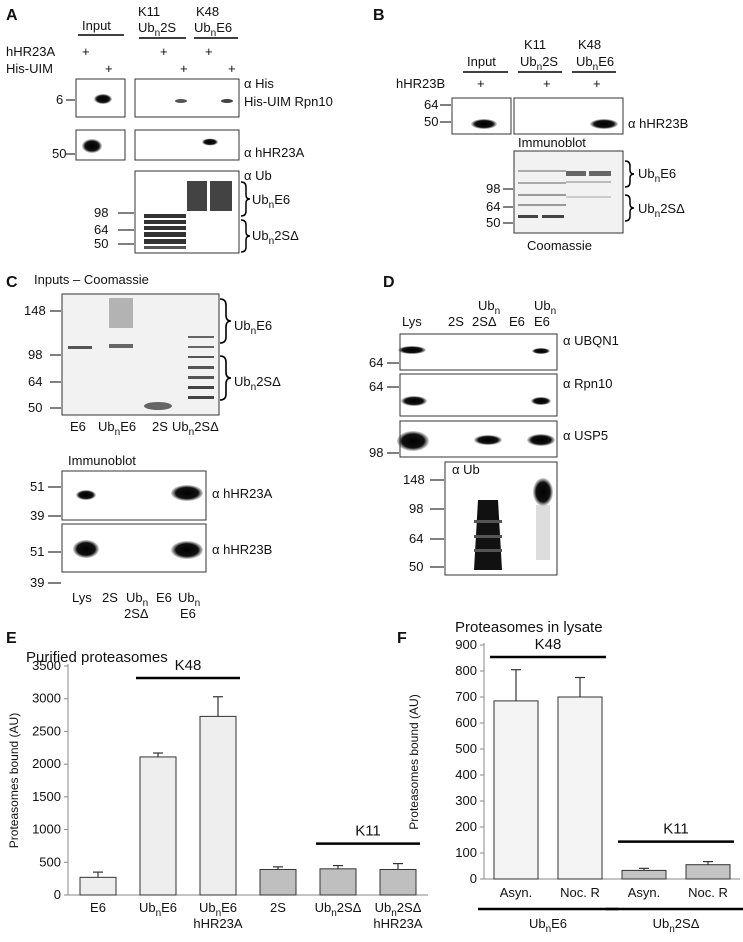 The image size is (743, 942). What do you see at coordinates (466, 722) in the screenshot?
I see `y-tick-label: 600` at bounding box center [466, 722].